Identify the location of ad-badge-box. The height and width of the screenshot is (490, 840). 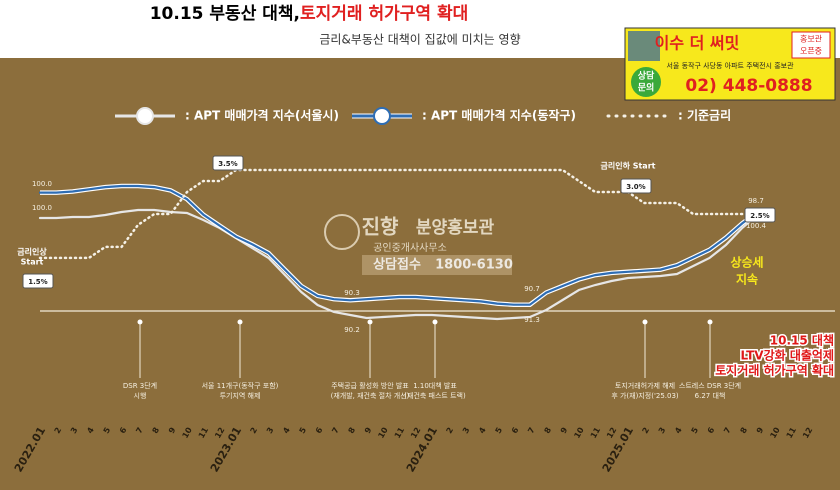
(811, 45).